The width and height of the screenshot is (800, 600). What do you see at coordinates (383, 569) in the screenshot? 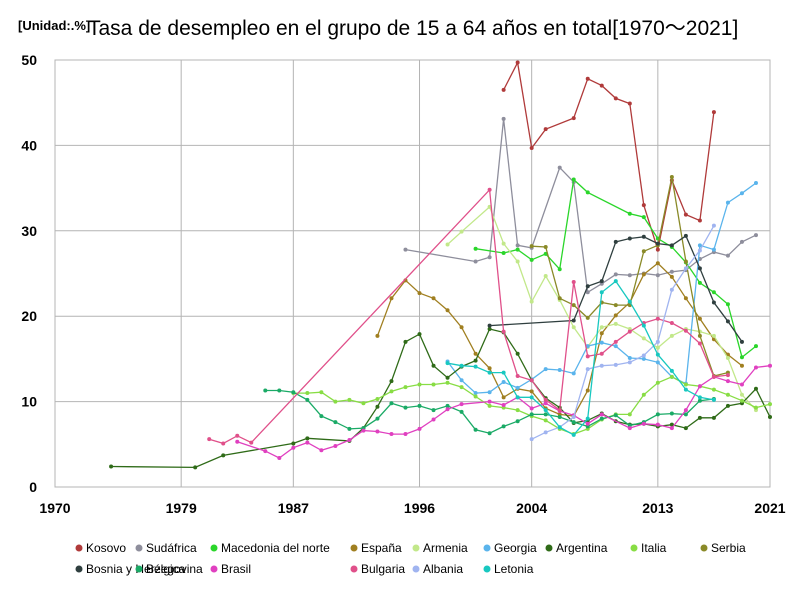
I see `legend-label-bulgaria: Bulgaria` at bounding box center [383, 569].